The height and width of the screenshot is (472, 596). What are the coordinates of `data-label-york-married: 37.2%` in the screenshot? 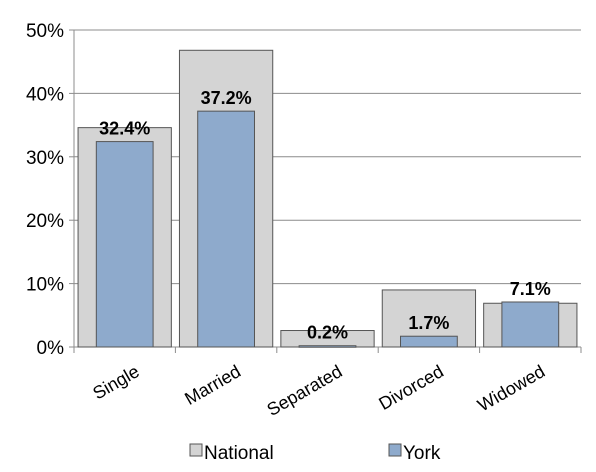 It's located at (226, 98).